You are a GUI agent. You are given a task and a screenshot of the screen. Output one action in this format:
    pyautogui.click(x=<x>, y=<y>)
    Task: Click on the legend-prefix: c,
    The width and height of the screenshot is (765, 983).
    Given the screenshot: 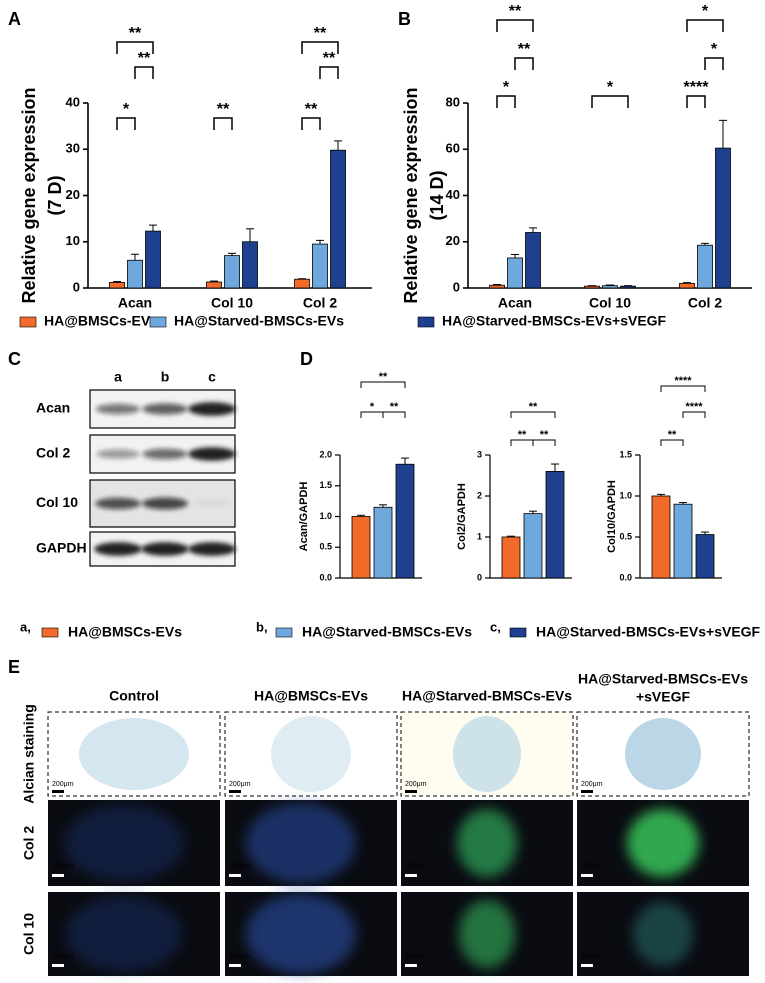 What is the action you would take?
    pyautogui.click(x=495, y=626)
    